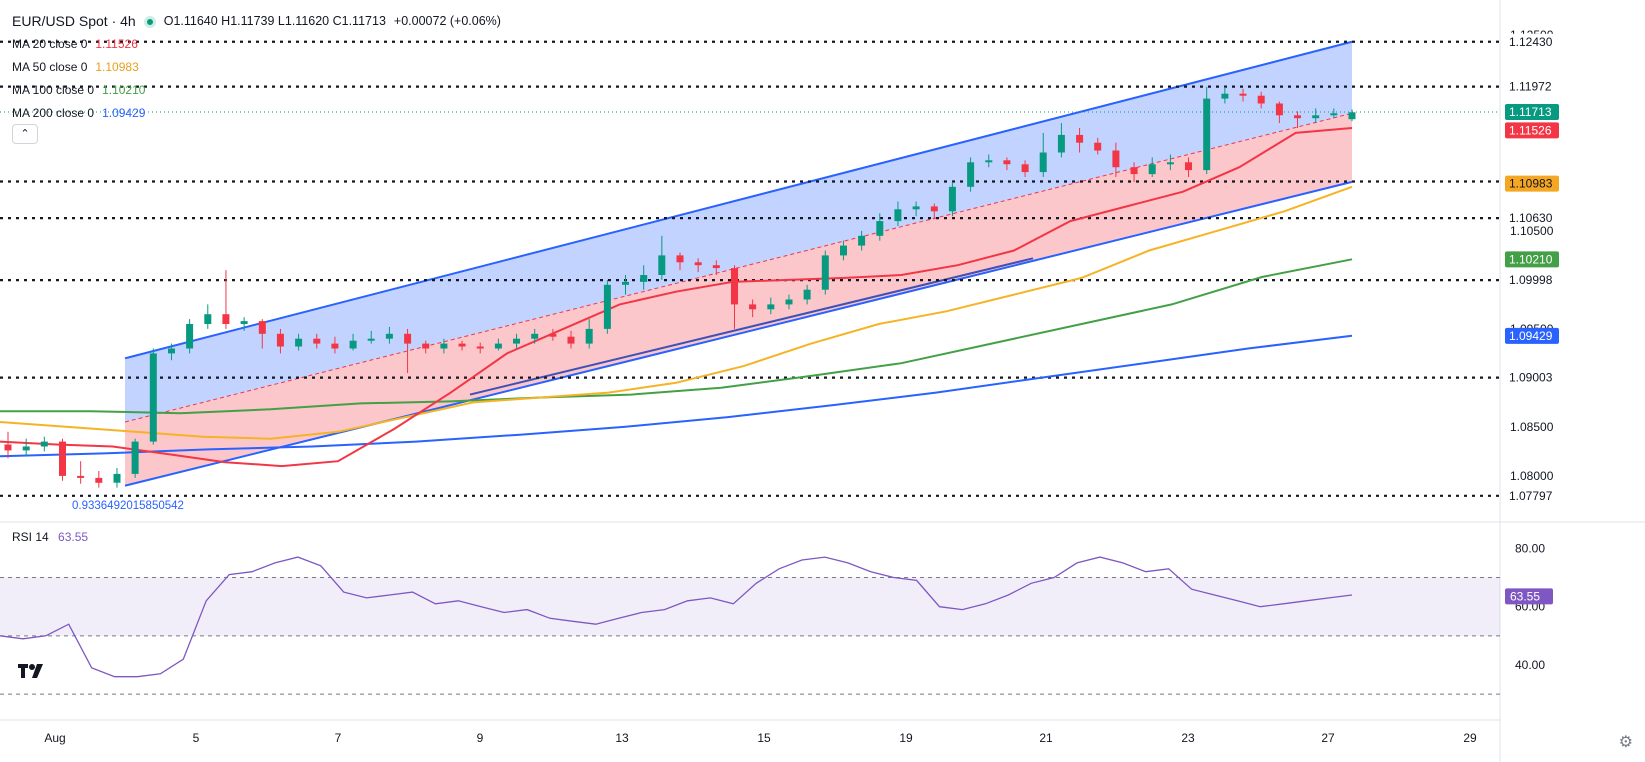  I want to click on level-badge: 1.09998, so click(1531, 280).